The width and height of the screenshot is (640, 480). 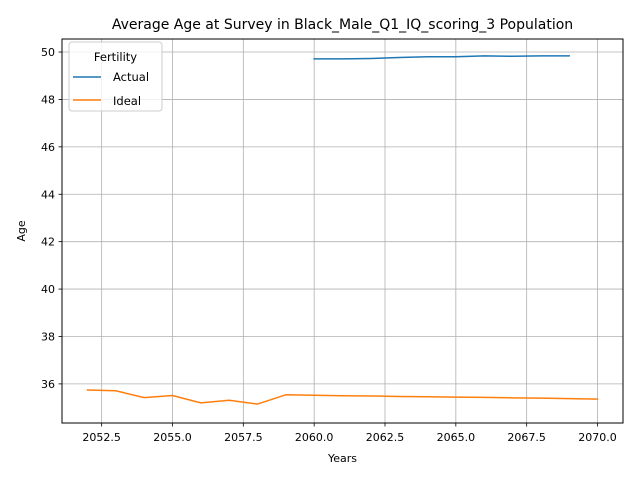 What do you see at coordinates (441, 57) in the screenshot?
I see `series-line-actual` at bounding box center [441, 57].